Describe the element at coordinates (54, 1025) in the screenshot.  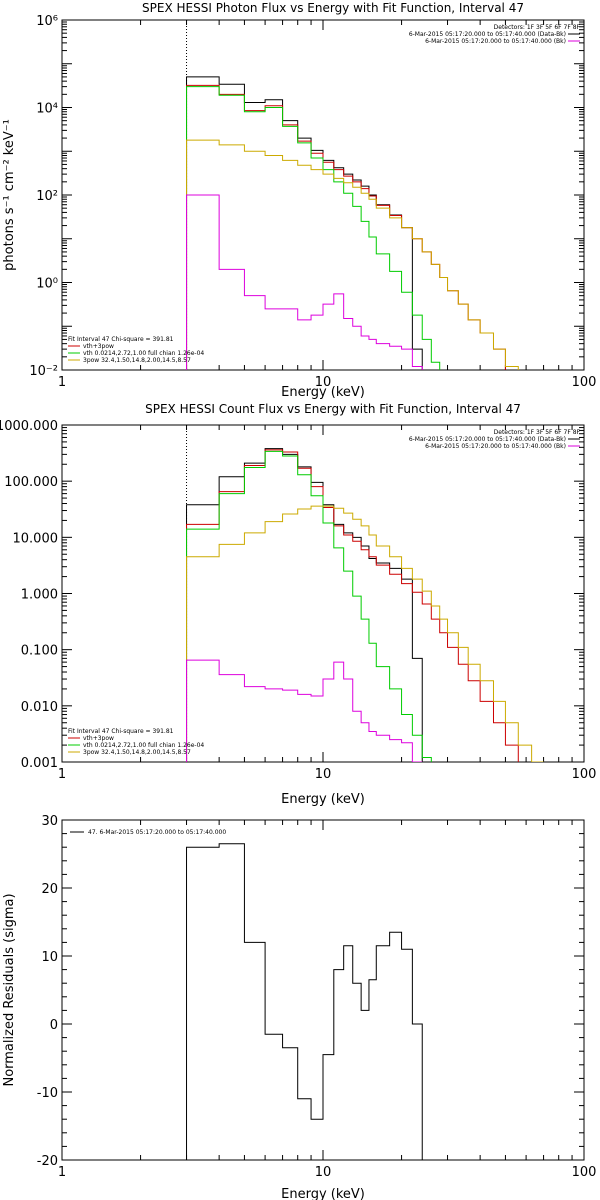
I see `y-tick-label: 0` at that location.